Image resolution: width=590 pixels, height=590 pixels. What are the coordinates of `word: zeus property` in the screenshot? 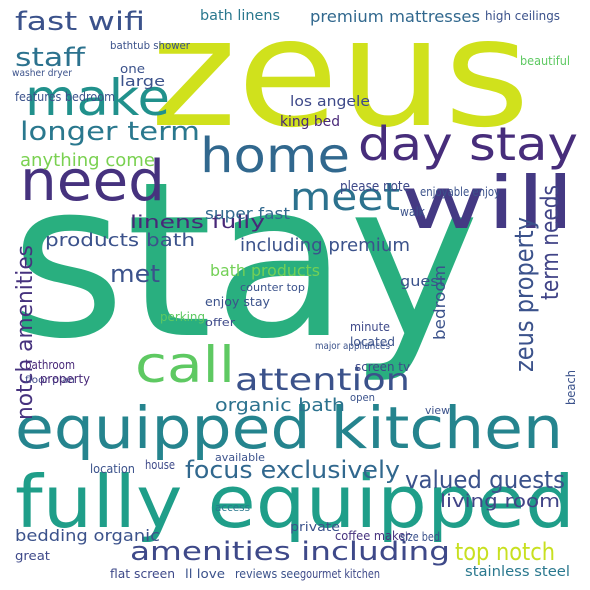 It's located at (525, 294).